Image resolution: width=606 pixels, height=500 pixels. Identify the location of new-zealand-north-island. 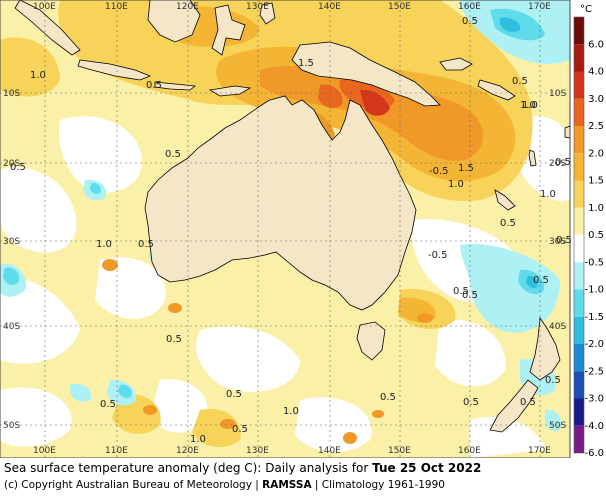
(545, 348).